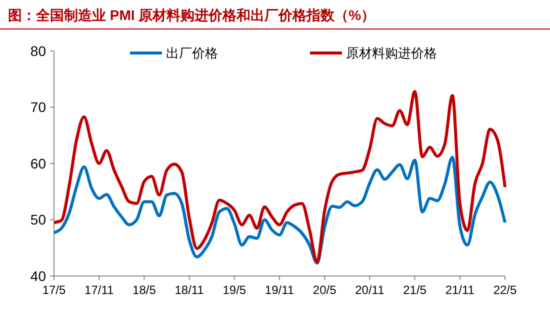  Describe the element at coordinates (54, 290) in the screenshot. I see `x-tick-label: 17/5` at that location.